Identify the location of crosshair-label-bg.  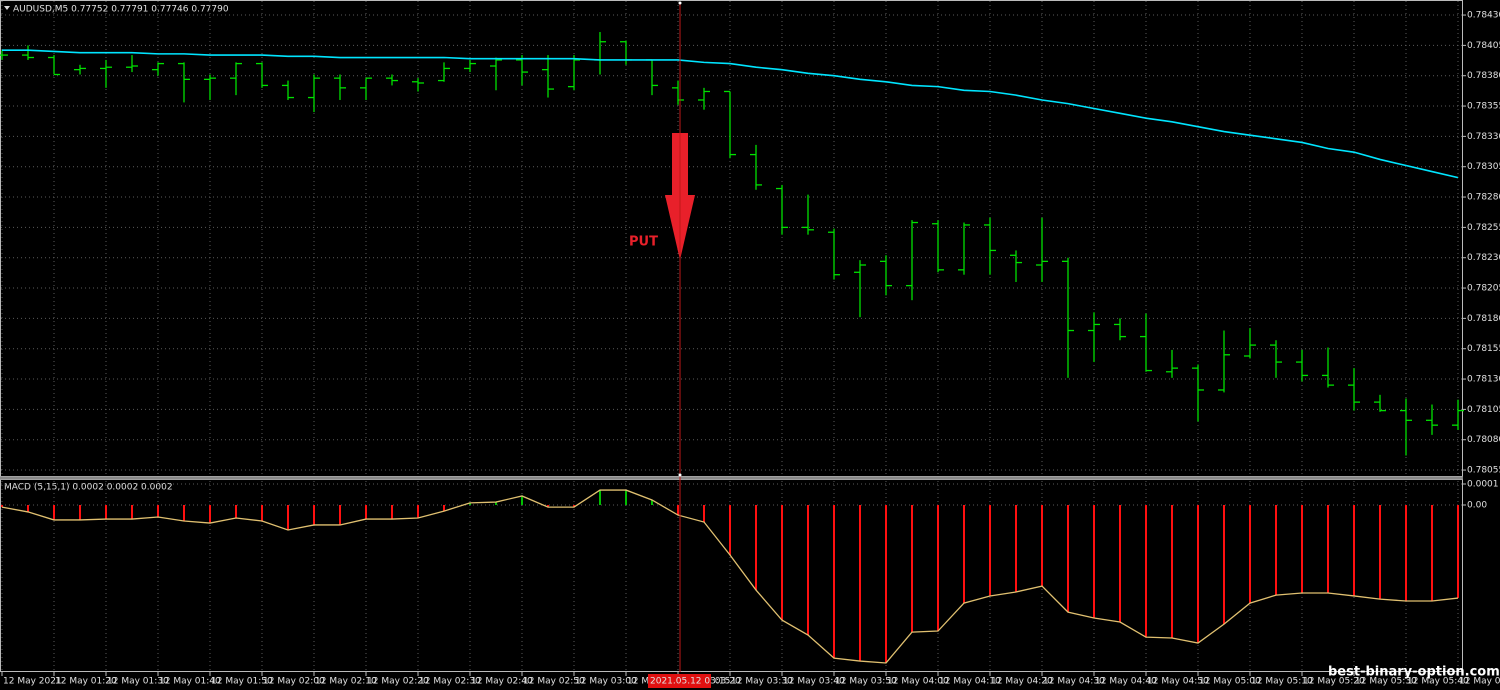
(679, 681).